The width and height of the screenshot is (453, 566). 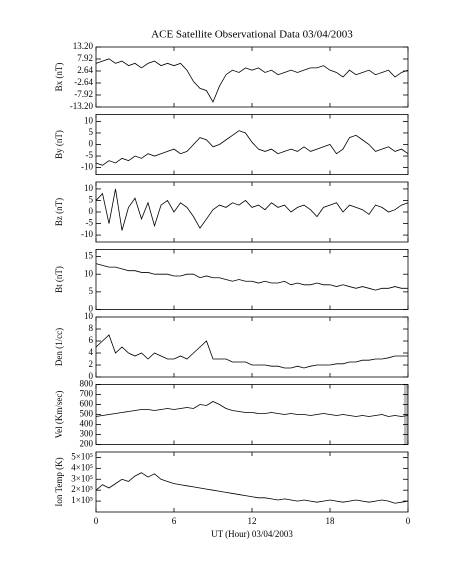 I want to click on y-tick-label: -13.20, so click(x=82, y=106).